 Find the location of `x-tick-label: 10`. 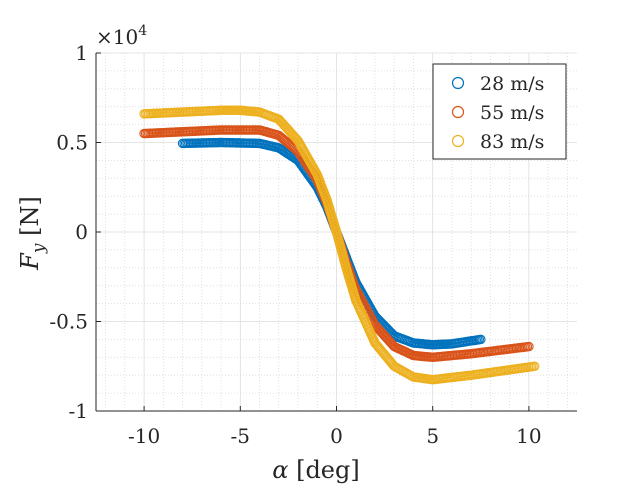

x-tick-label: 10 is located at coordinates (528, 436).